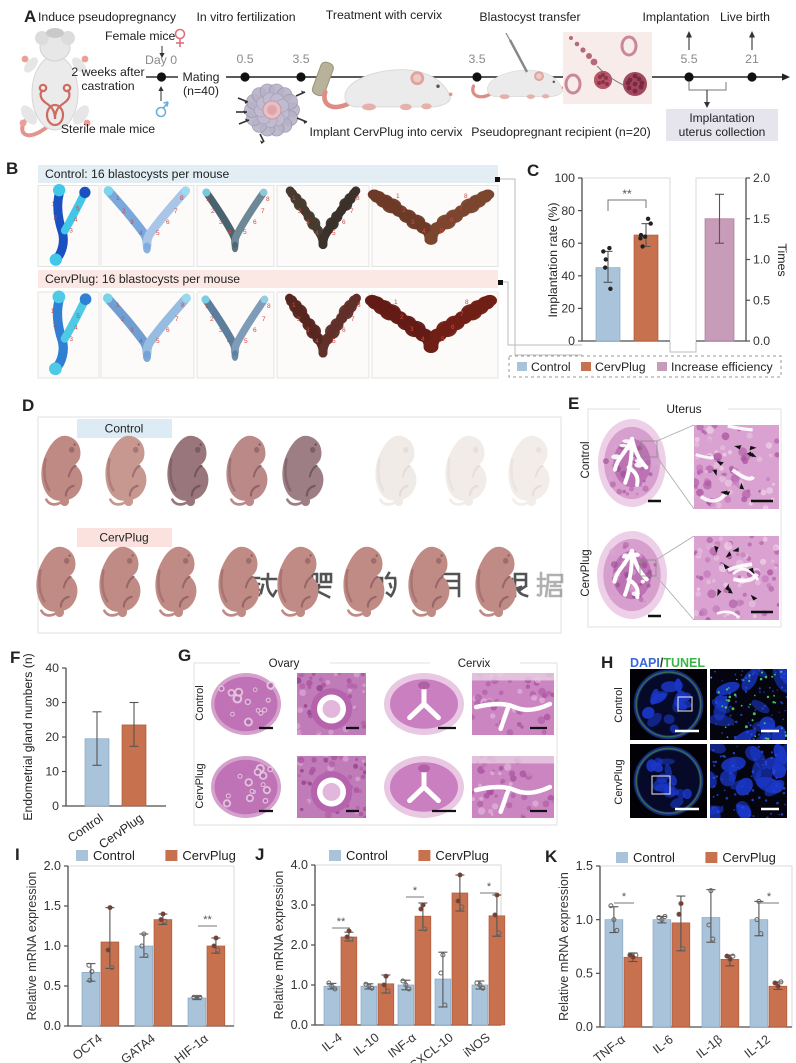  I want to click on svg-text: Mating, so click(201, 77).